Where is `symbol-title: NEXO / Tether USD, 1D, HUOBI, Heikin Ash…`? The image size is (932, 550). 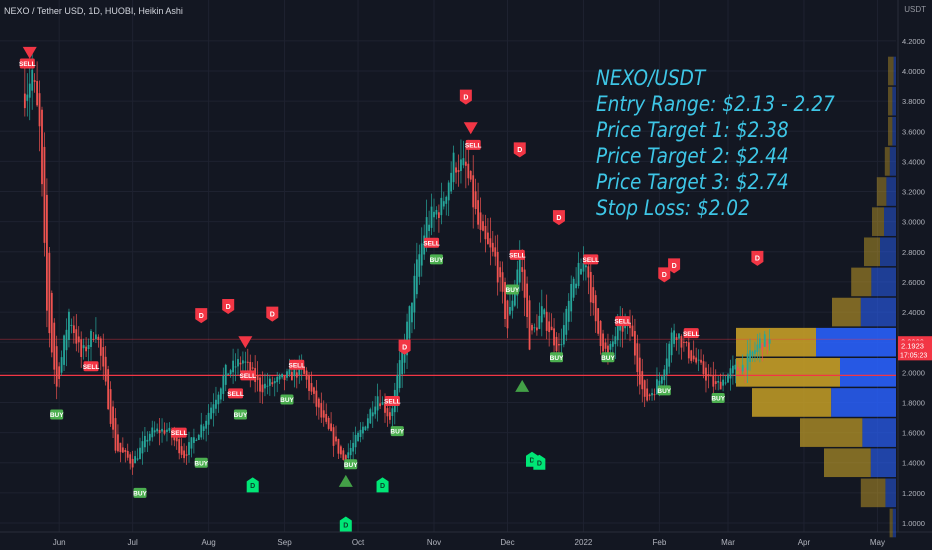
symbol-title: NEXO / Tether USD, 1D, HUOBI, Heikin Ash… is located at coordinates (93, 11).